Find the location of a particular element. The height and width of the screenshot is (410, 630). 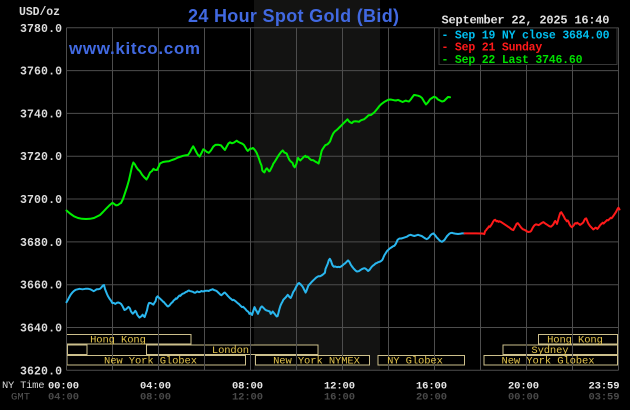

svg-text: 3760.0 is located at coordinates (41, 72).